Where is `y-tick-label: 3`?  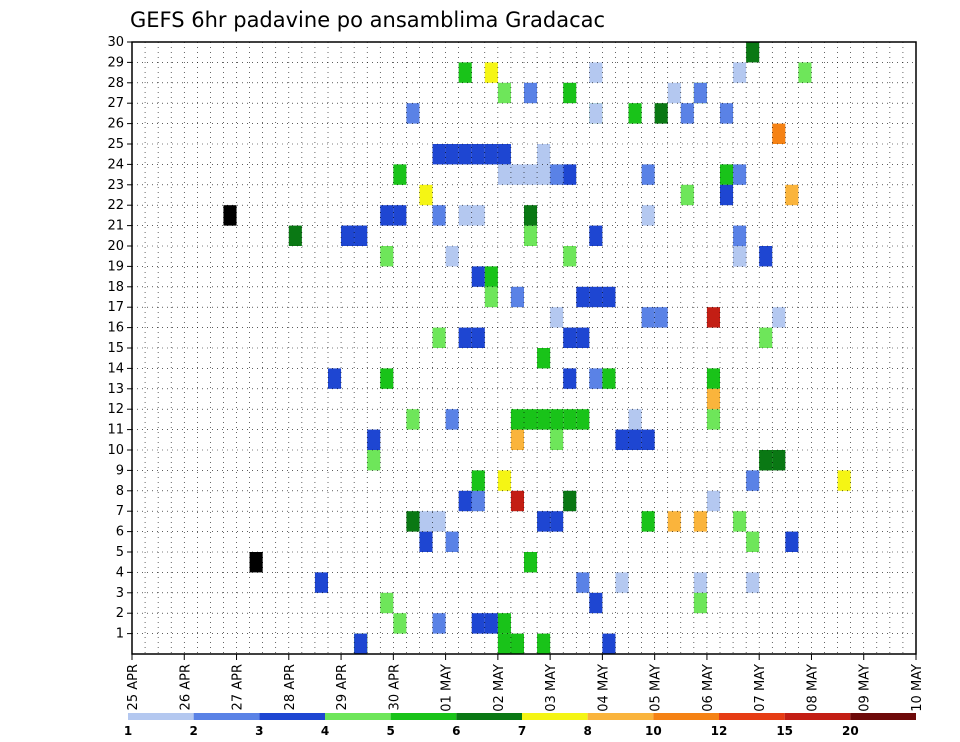 y-tick-label: 3 is located at coordinates (120, 593).